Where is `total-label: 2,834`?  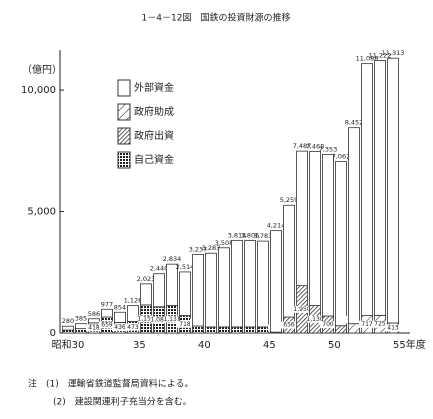
total-label: 2,834 is located at coordinates (172, 259).